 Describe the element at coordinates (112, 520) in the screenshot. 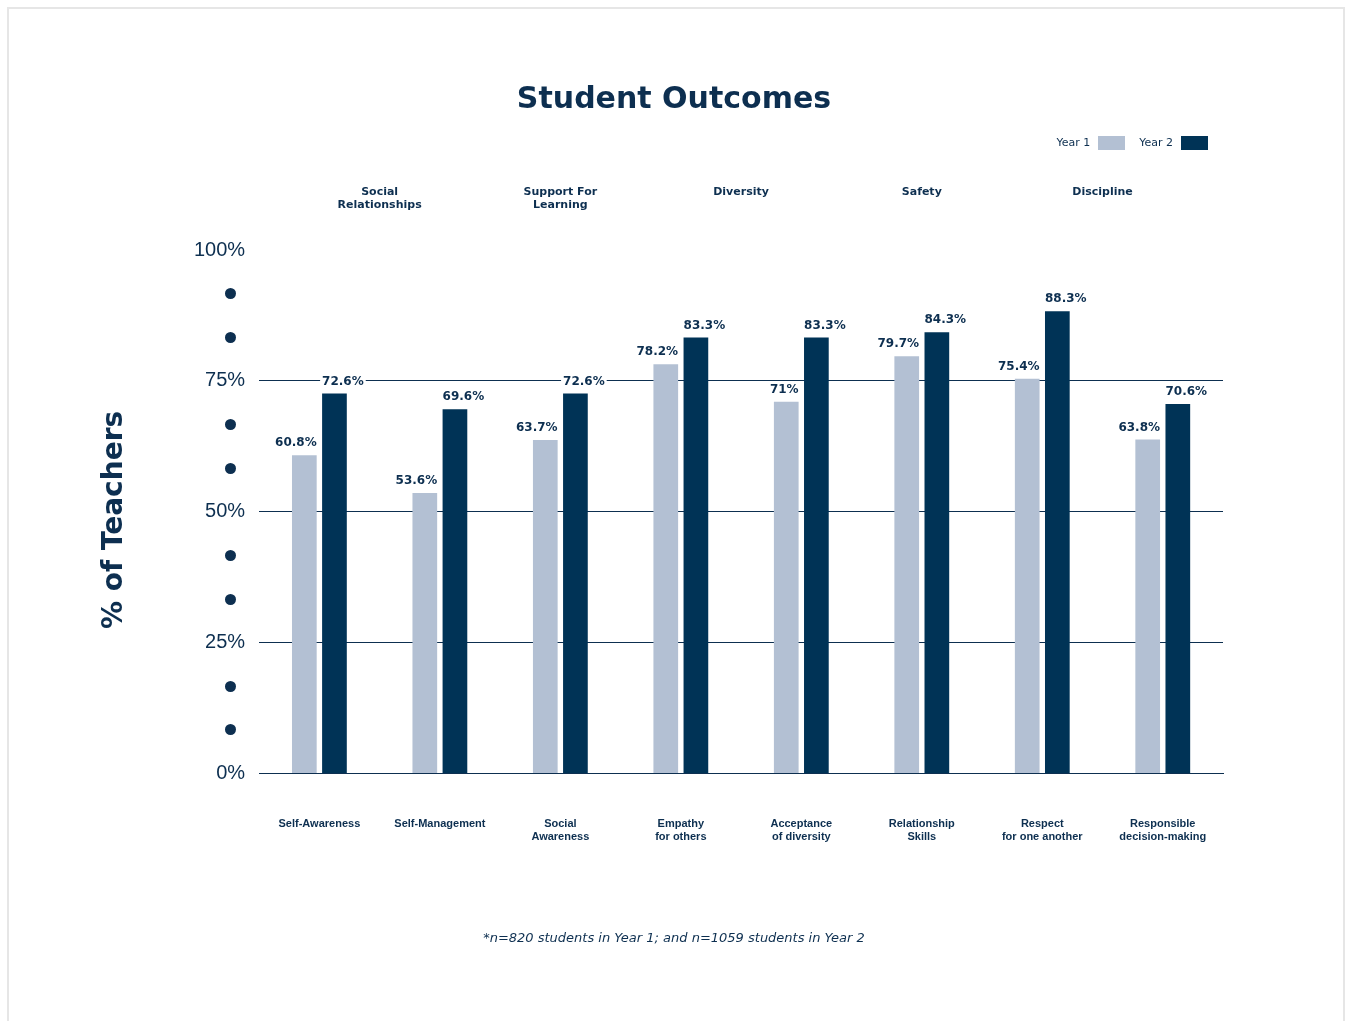

I see `y-axis-title: % of Teachers` at that location.